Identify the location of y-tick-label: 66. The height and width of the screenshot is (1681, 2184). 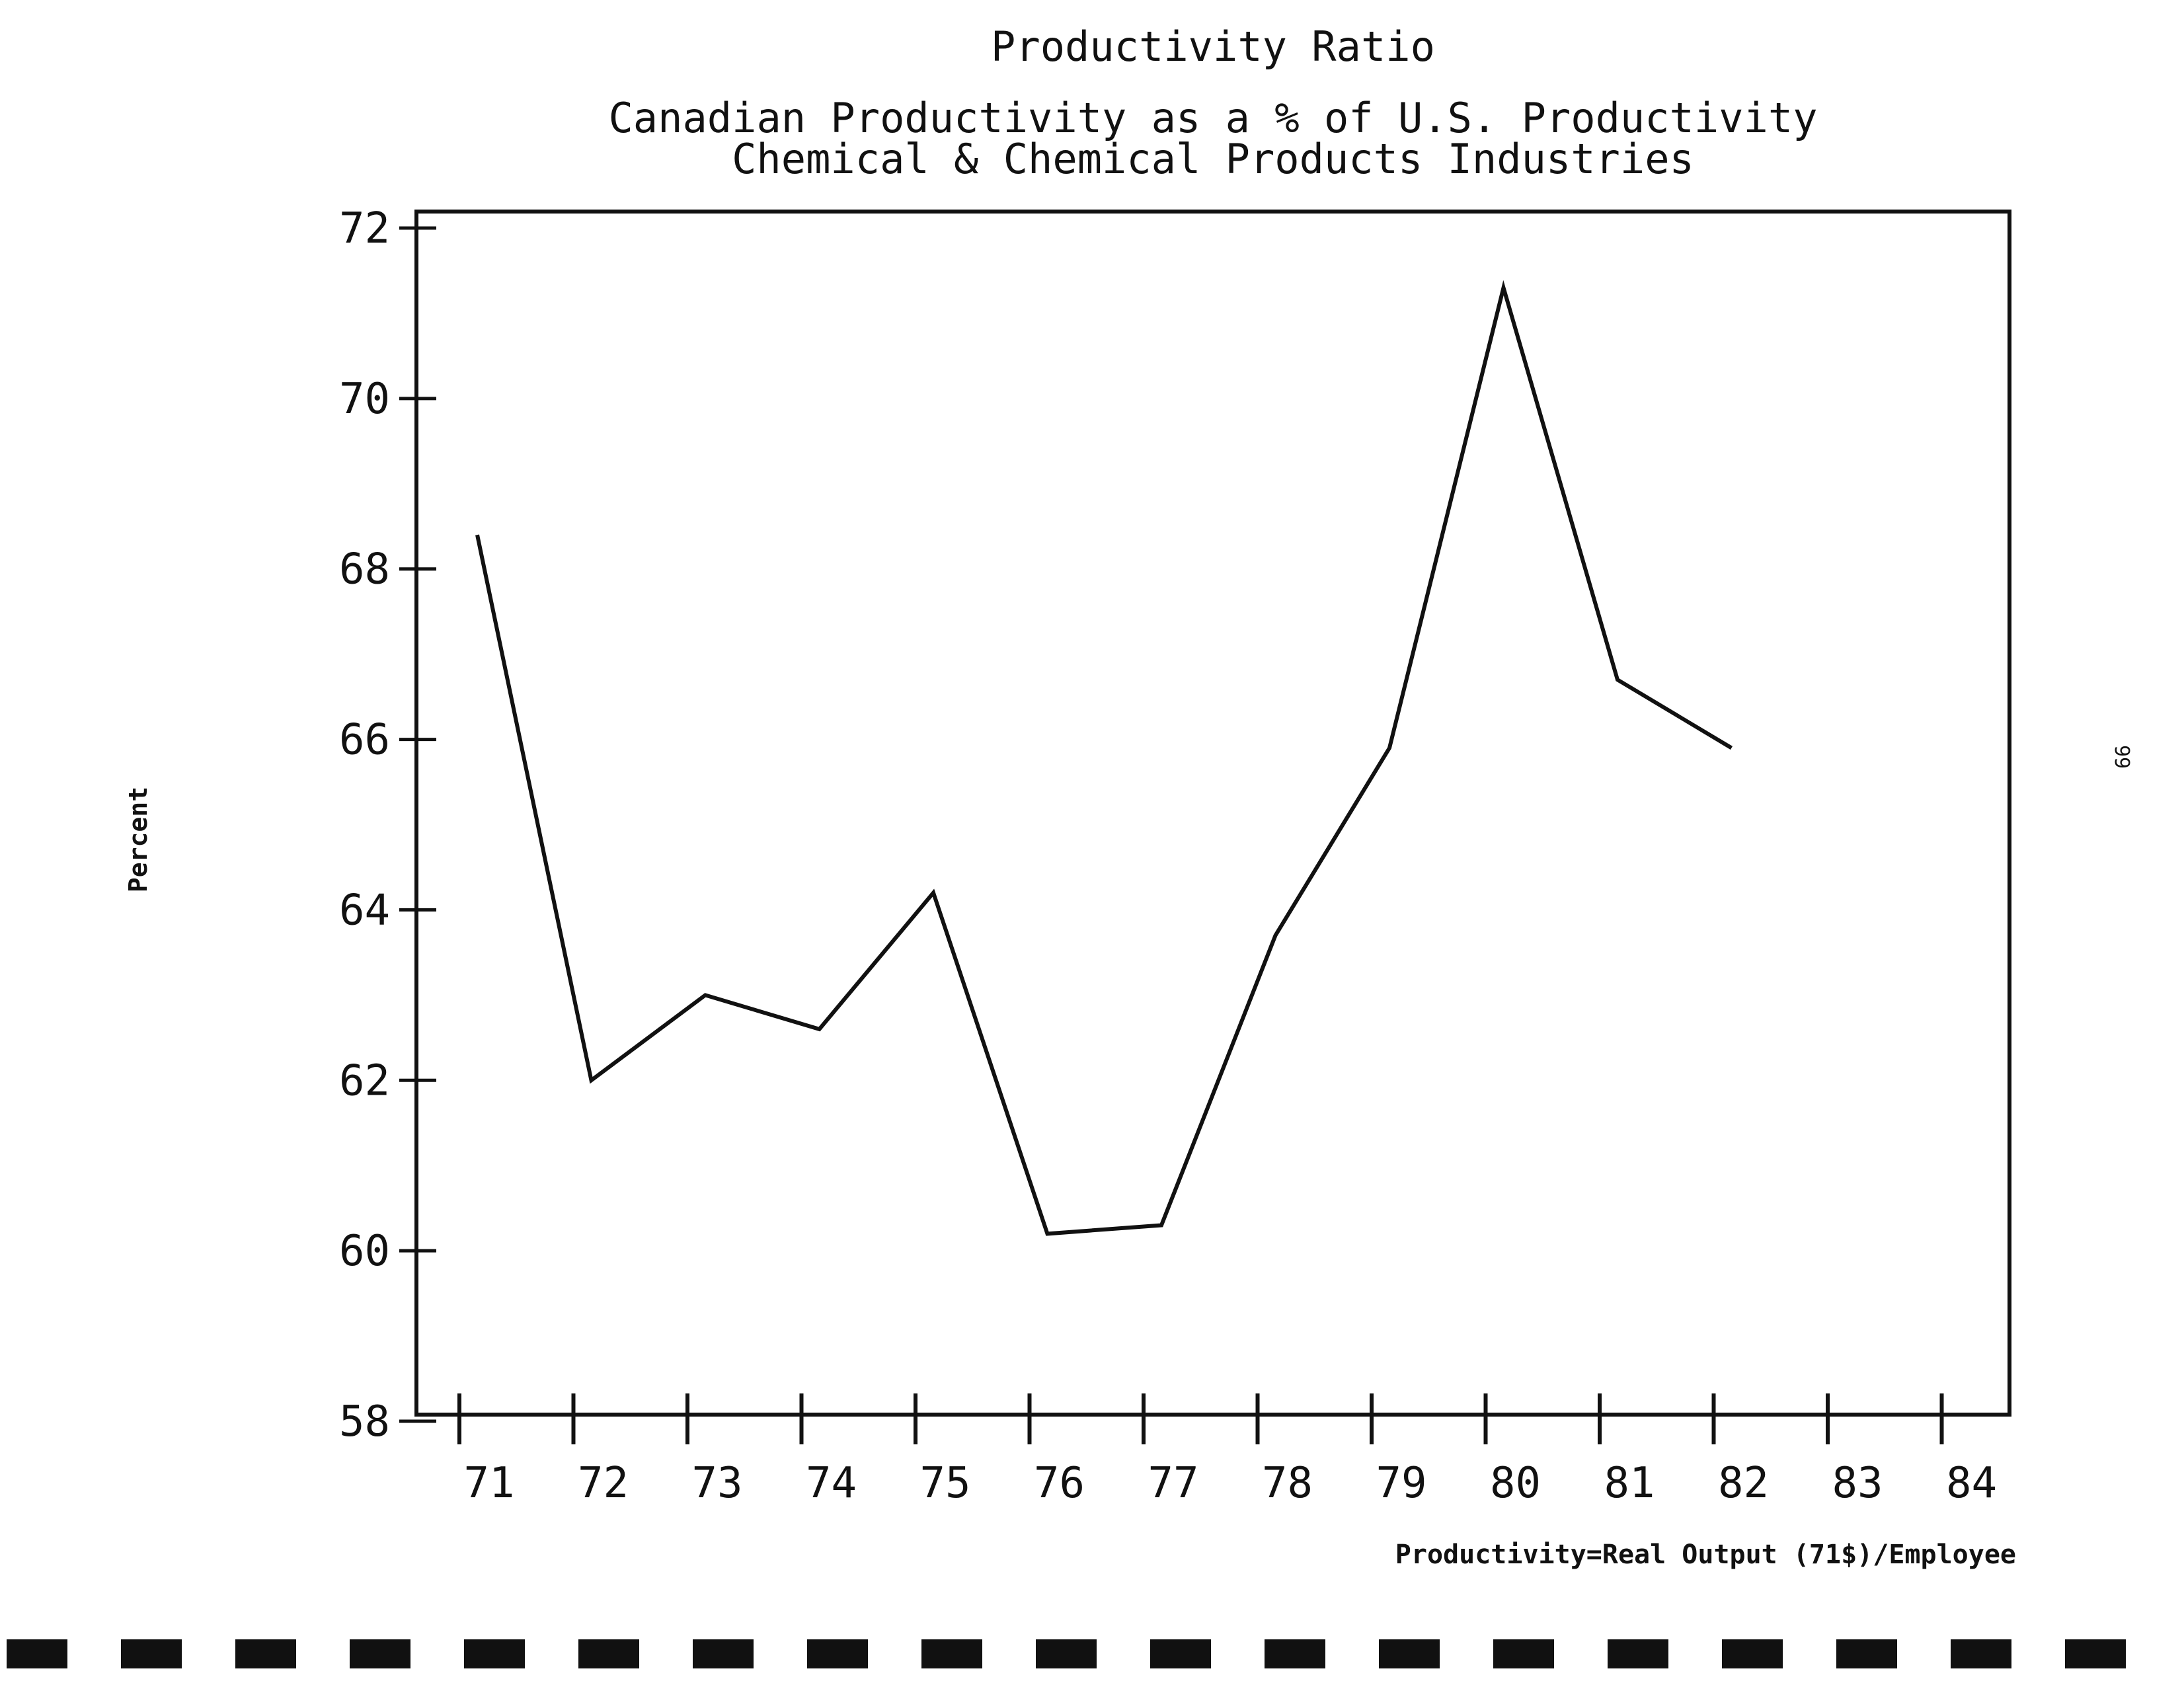
(364, 740).